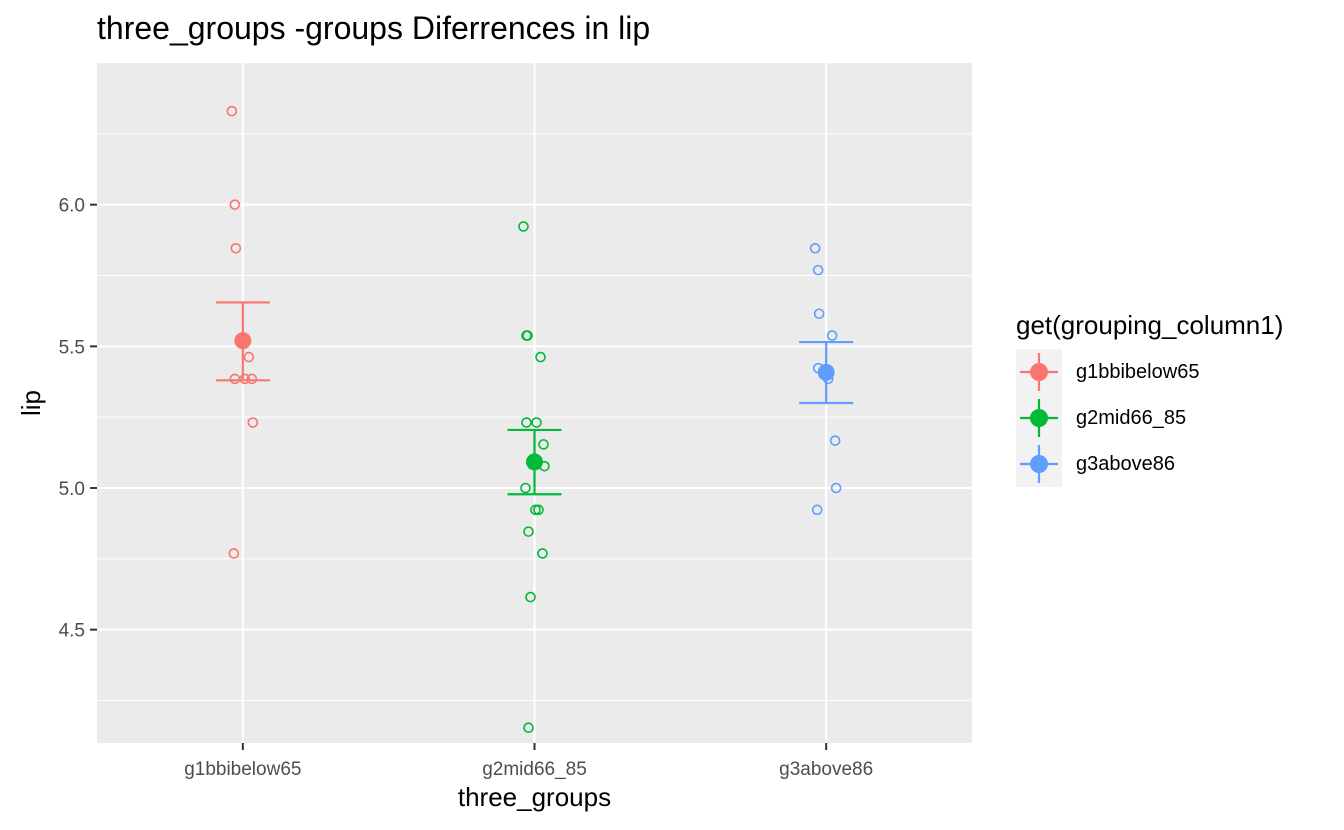  I want to click on legend-title: get(grouping_column1), so click(1150, 325).